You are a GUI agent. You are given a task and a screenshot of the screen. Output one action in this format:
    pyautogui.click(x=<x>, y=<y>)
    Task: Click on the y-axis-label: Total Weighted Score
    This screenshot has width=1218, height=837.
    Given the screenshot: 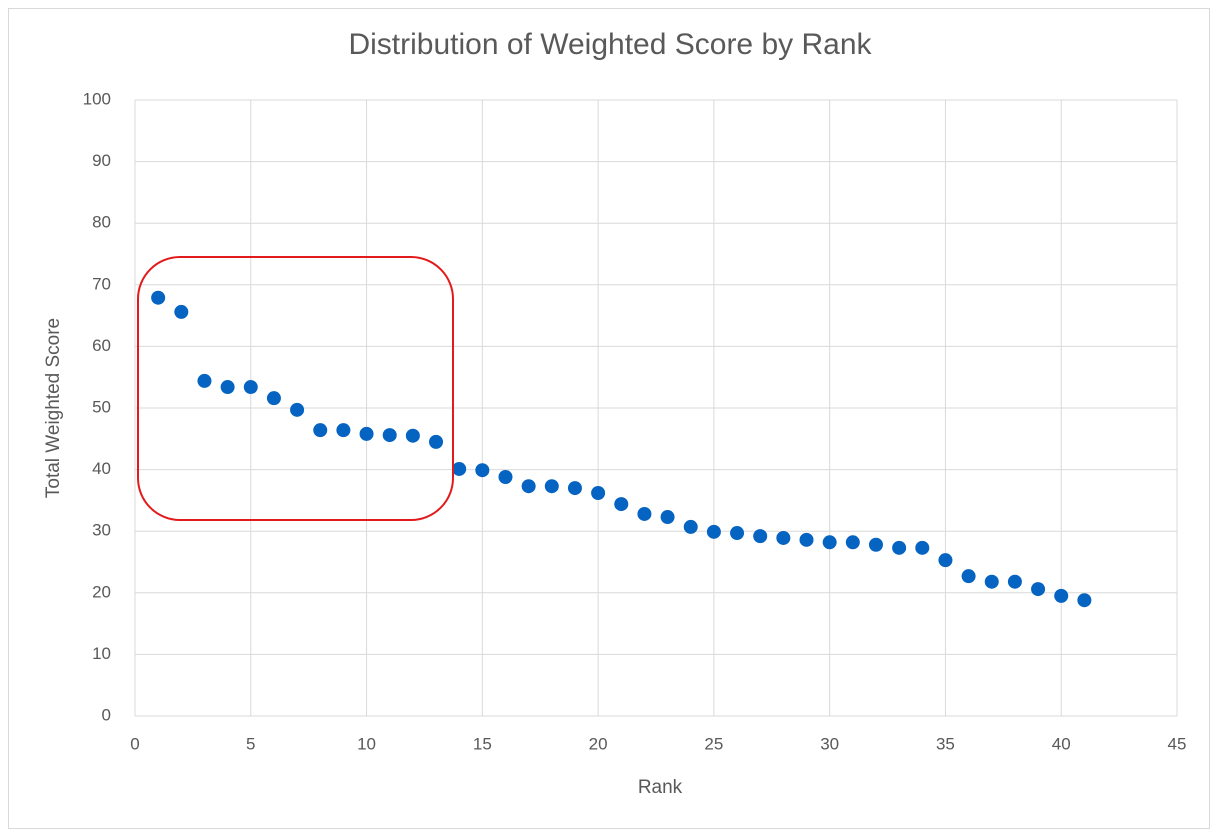 What is the action you would take?
    pyautogui.click(x=53, y=408)
    